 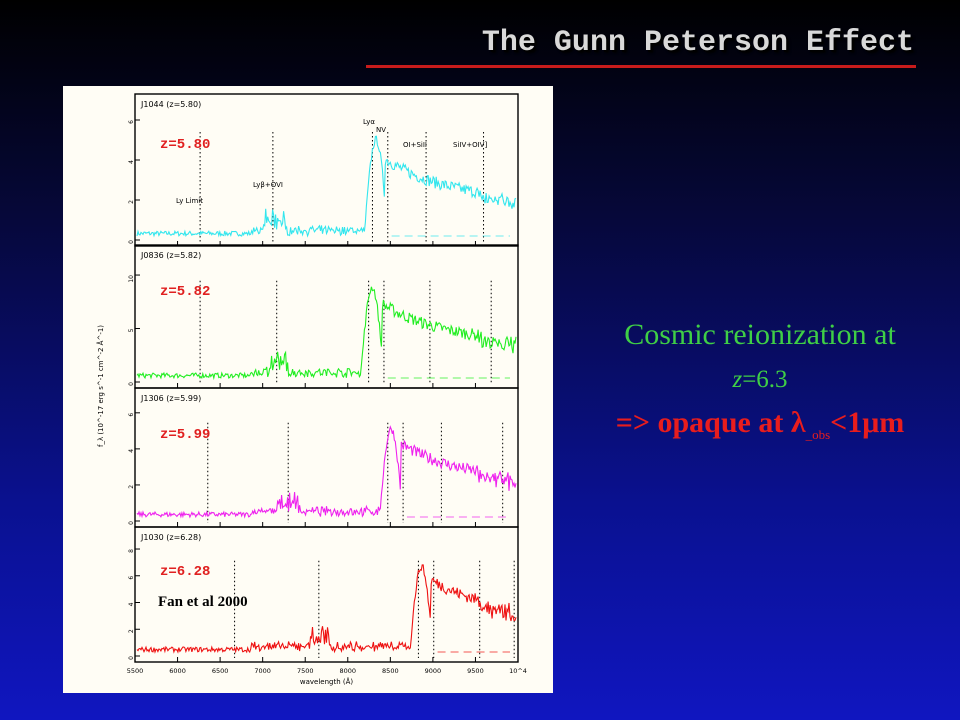 What do you see at coordinates (798, 422) in the screenshot?
I see `lambda-symbol: λ` at bounding box center [798, 422].